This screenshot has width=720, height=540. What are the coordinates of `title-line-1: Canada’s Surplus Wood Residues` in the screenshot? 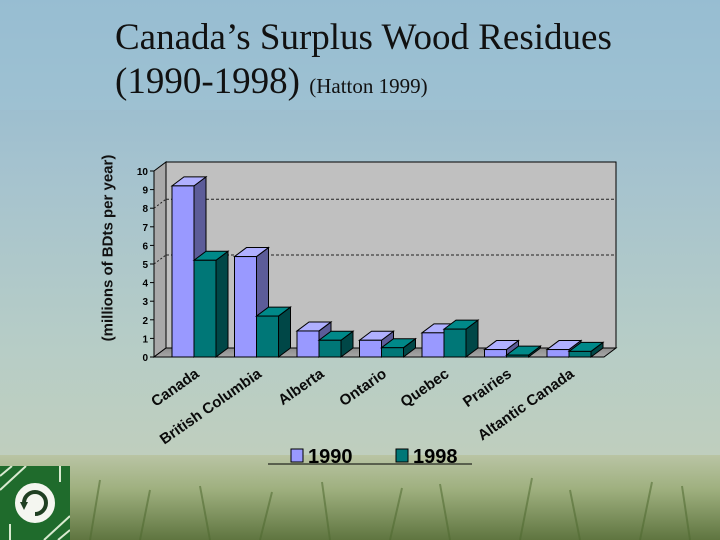 It's located at (363, 37).